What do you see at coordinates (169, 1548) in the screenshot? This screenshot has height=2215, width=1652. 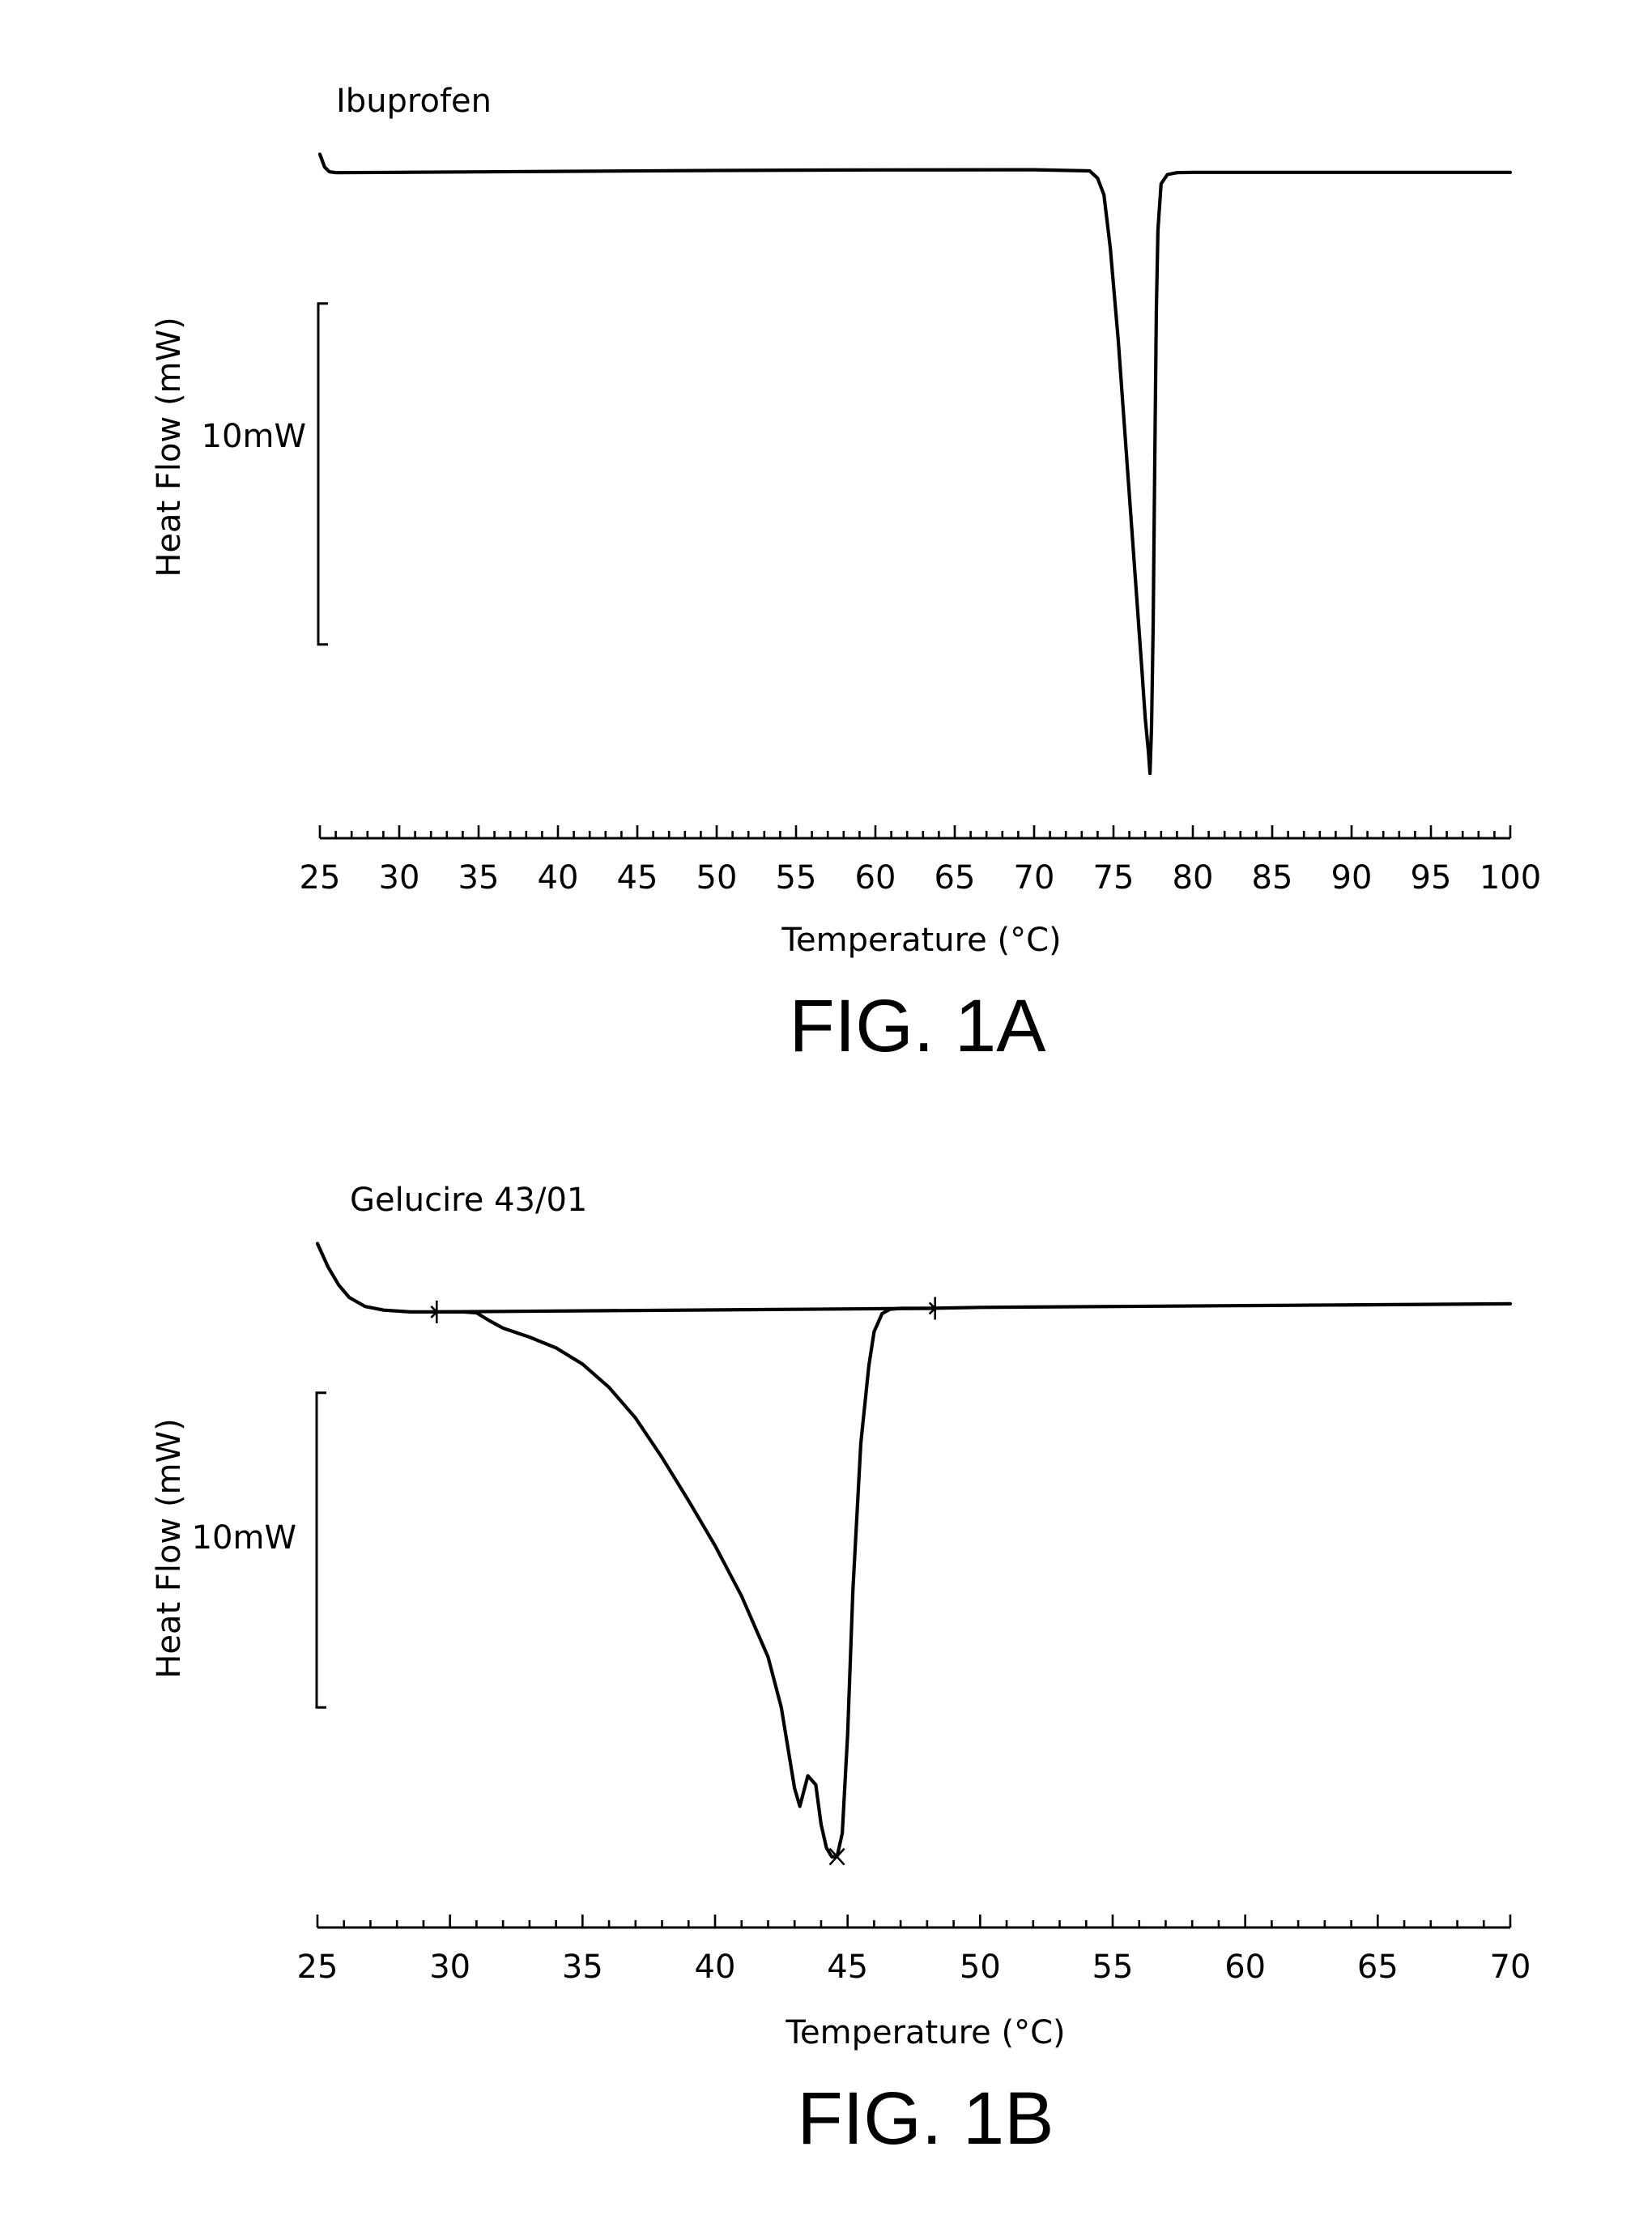 I see `y-axis-label-1b: Heat Flow (mW)` at bounding box center [169, 1548].